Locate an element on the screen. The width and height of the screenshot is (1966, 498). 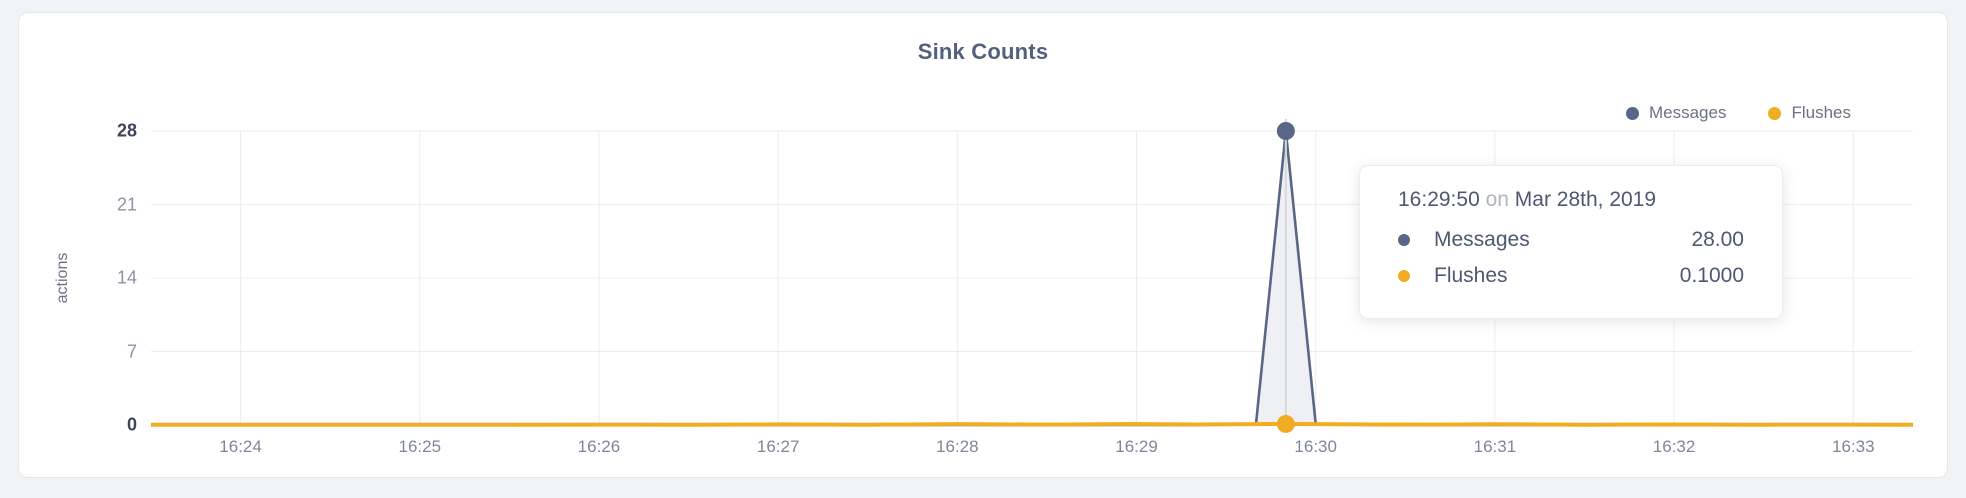
x-tick-label: 16:29 is located at coordinates (1136, 446).